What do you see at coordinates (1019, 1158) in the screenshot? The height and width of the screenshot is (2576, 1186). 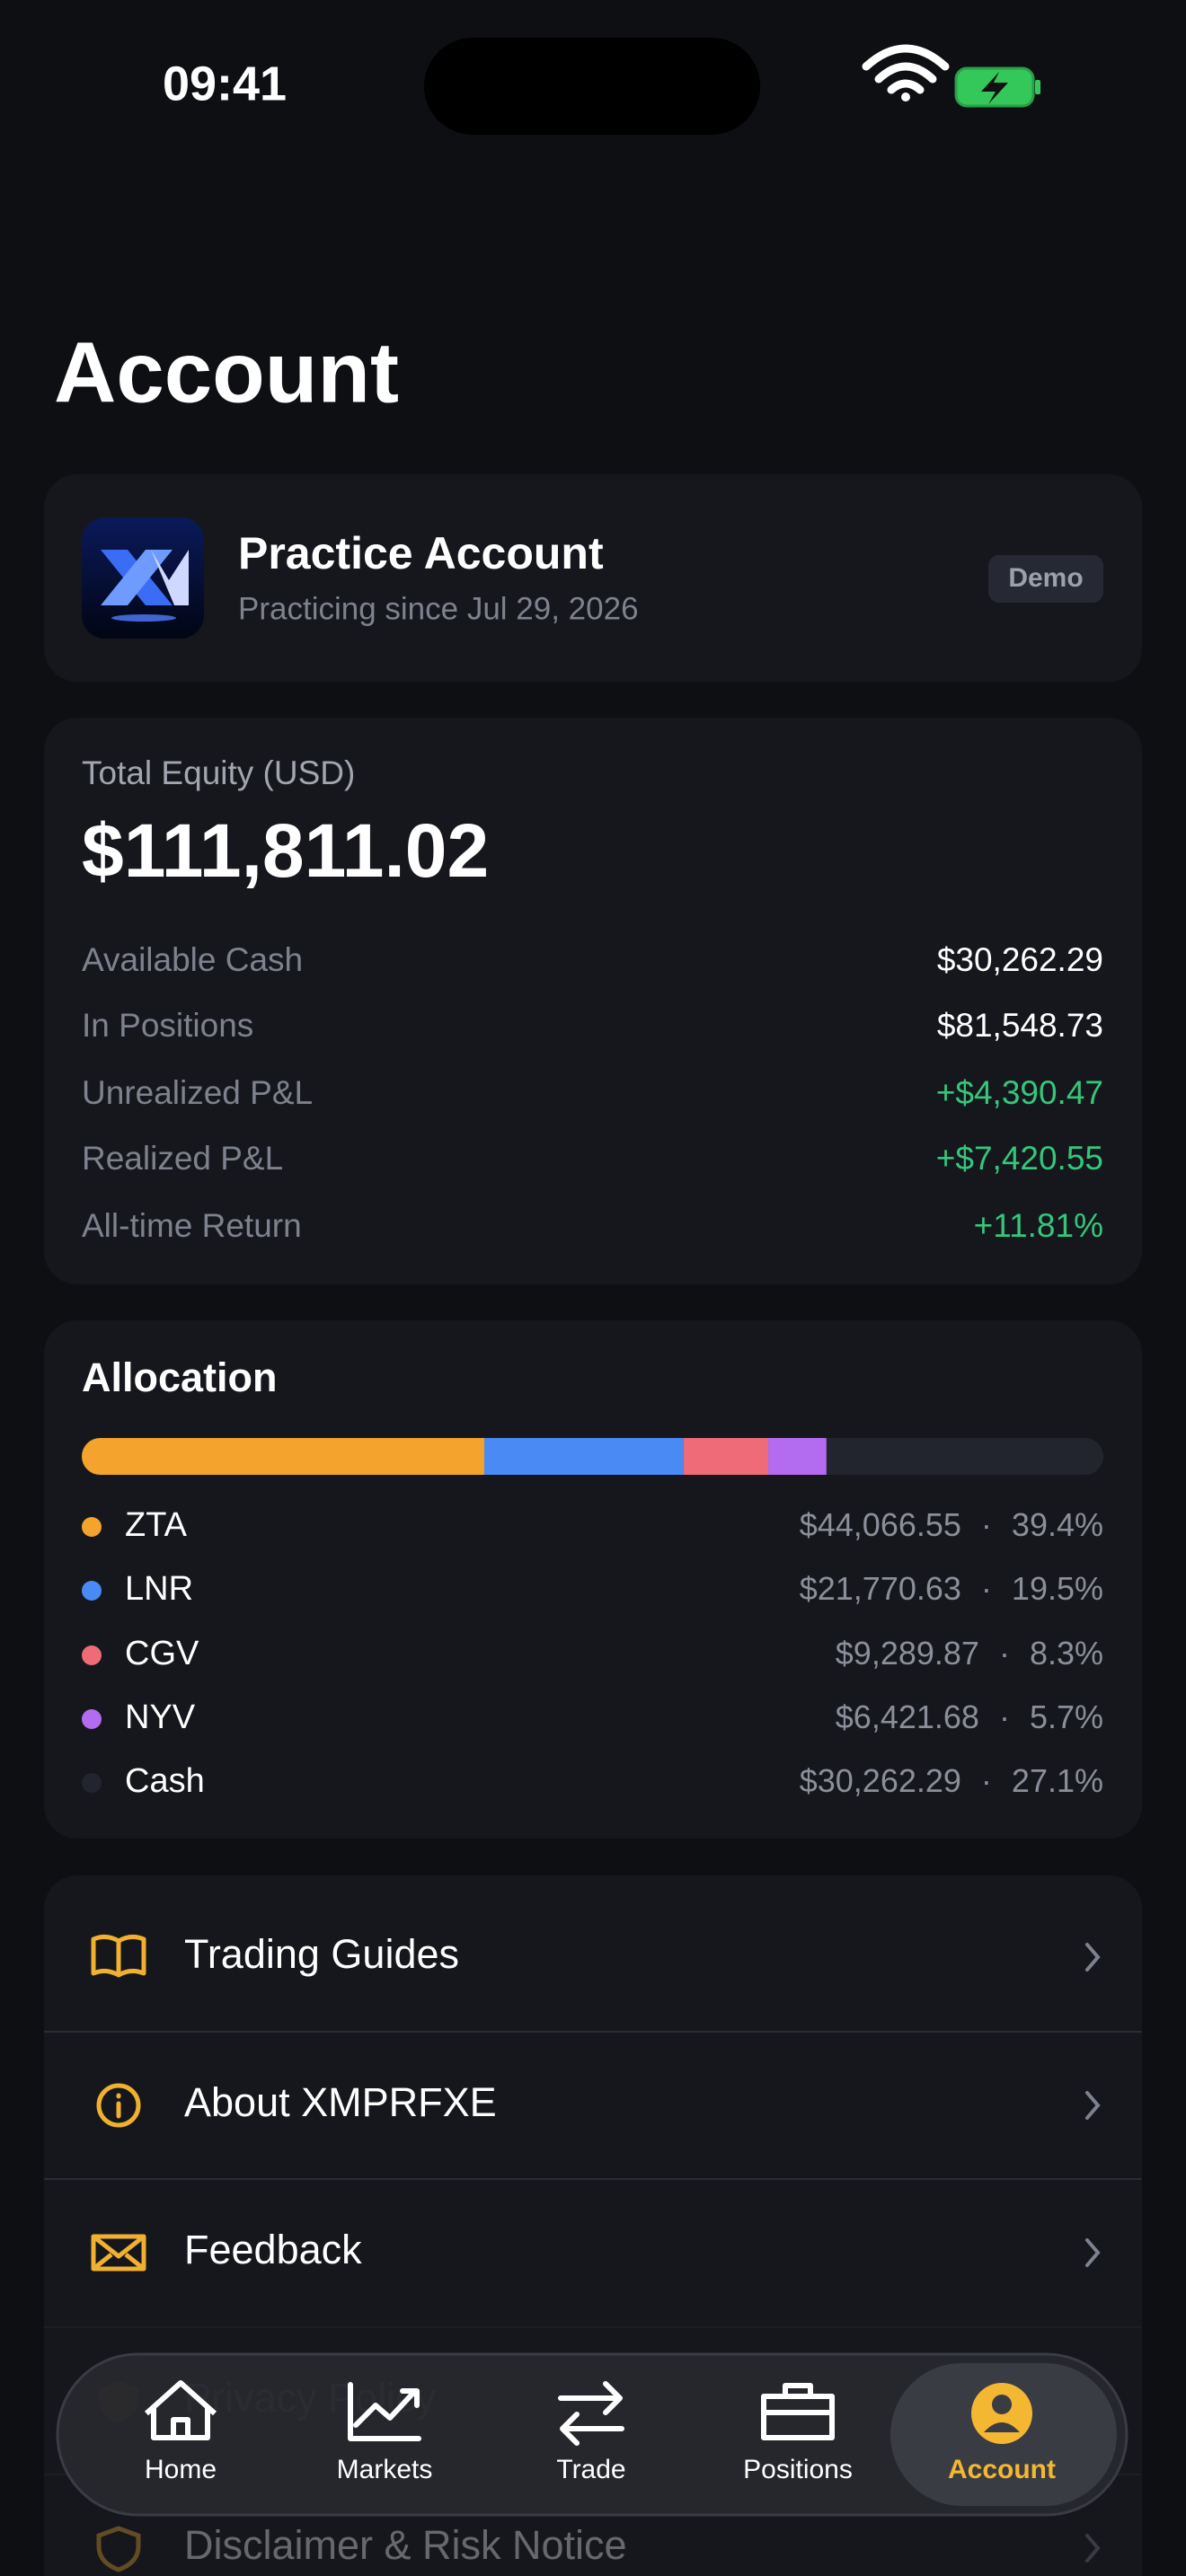 I see `equity-row-value: +$7,420.55` at bounding box center [1019, 1158].